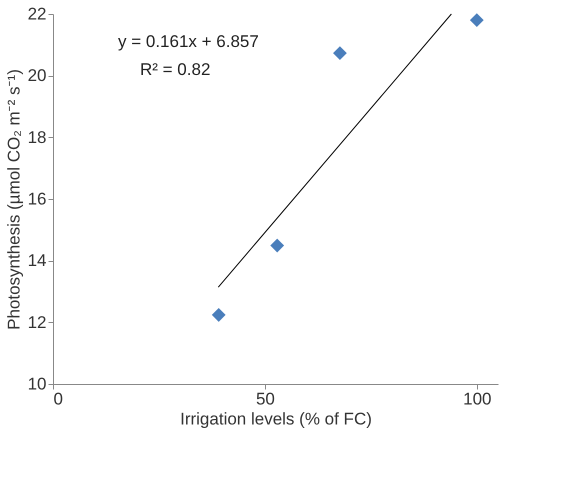 The height and width of the screenshot is (498, 577). Describe the element at coordinates (175, 69) in the screenshot. I see `annotation: R² = 0.82` at that location.